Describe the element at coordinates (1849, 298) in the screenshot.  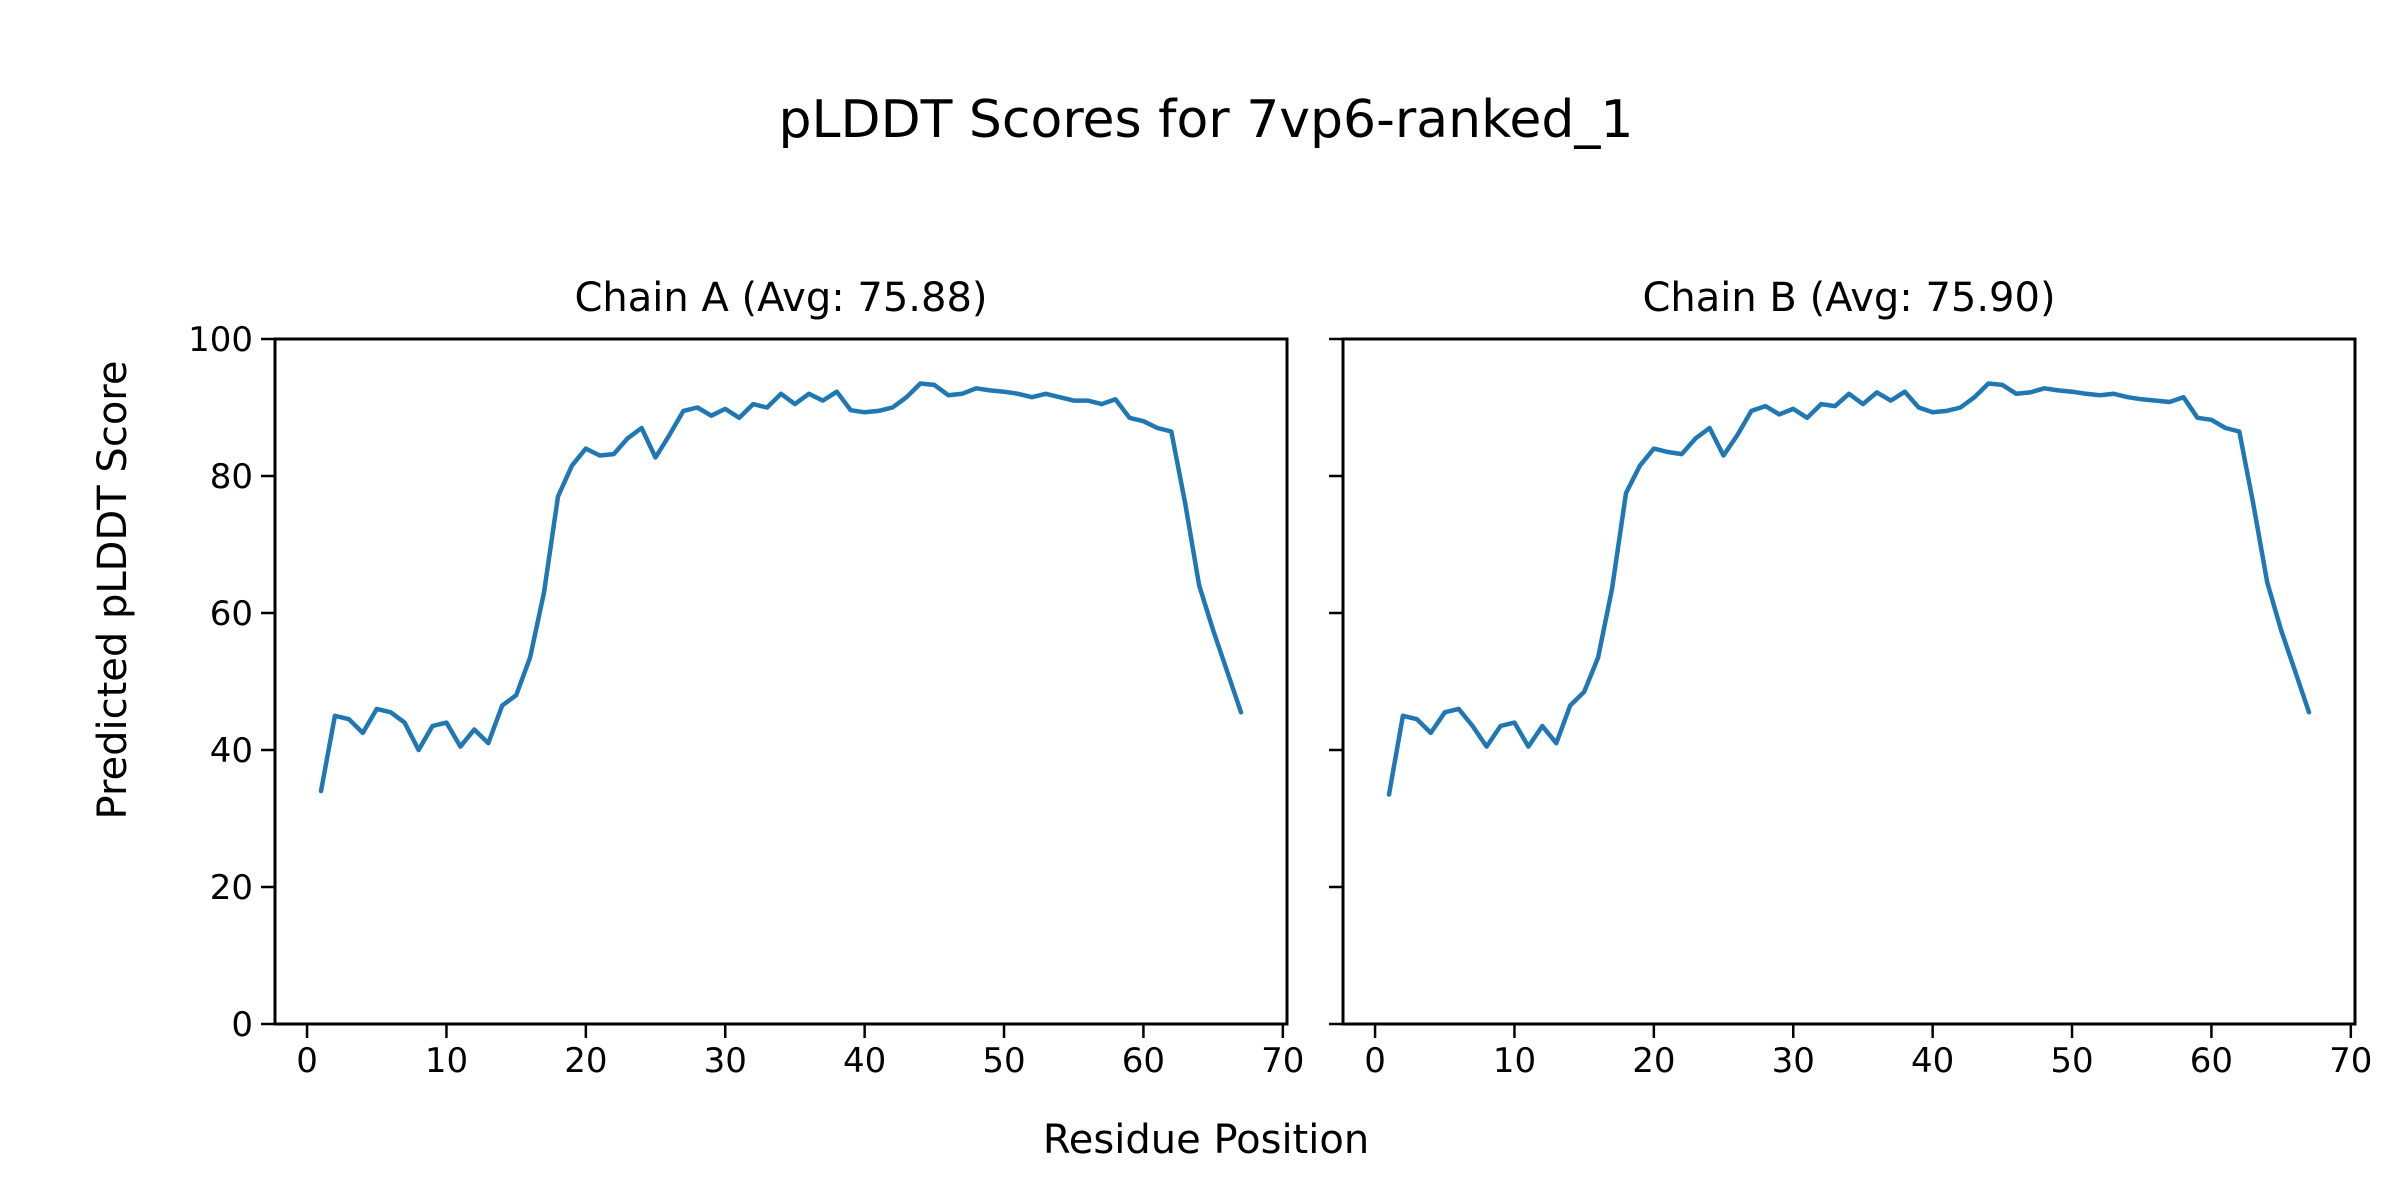
I see `chain-b-plot-title: Chain B (Avg: 75.90)` at that location.